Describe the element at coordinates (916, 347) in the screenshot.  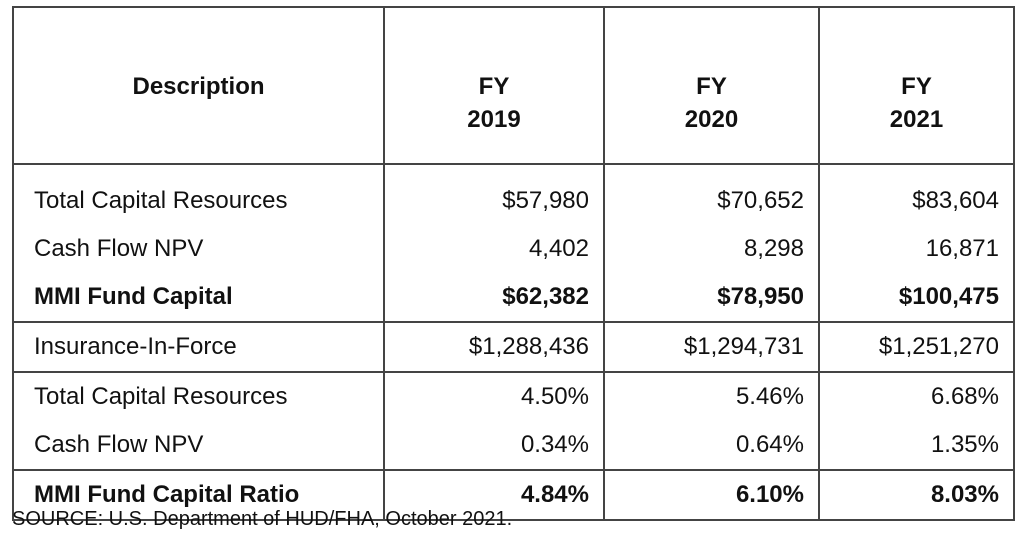
I see `cell-value: $1,251,270` at that location.